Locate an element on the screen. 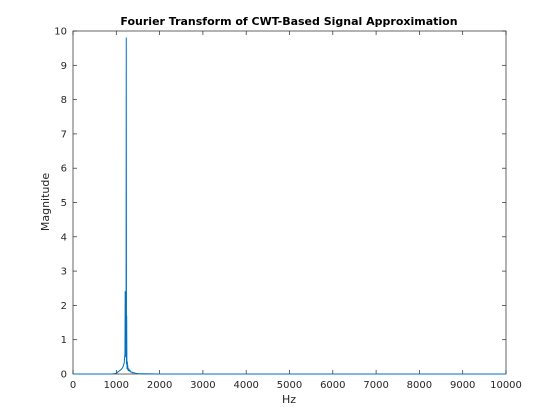 This screenshot has width=560, height=420. x-tick-label: 7000 is located at coordinates (375, 385).